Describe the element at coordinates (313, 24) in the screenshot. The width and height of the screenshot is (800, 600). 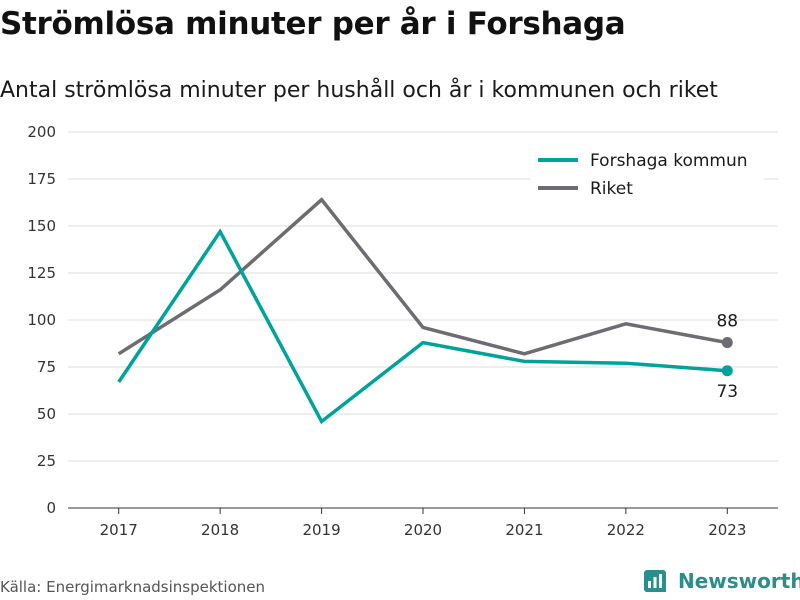
I see `page-title: Strömlösa minuter per år i Forshaga` at that location.